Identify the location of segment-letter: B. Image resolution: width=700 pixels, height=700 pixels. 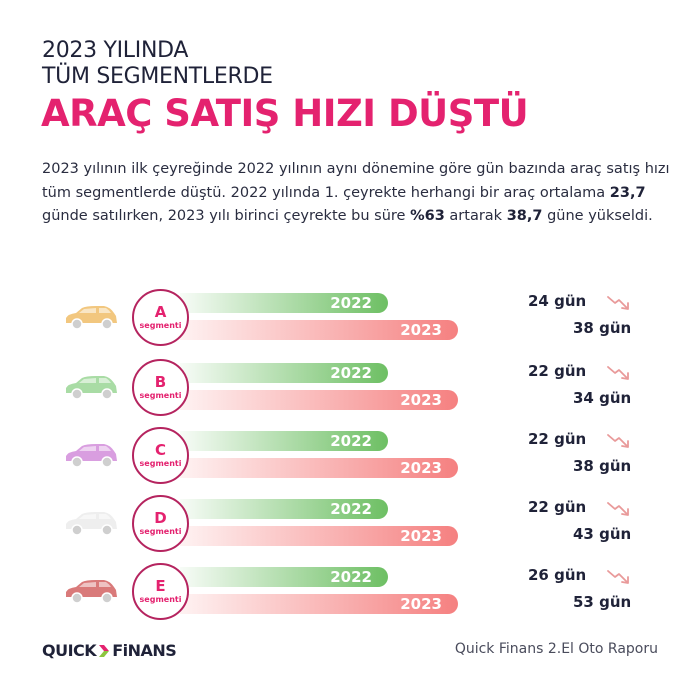
(160, 382).